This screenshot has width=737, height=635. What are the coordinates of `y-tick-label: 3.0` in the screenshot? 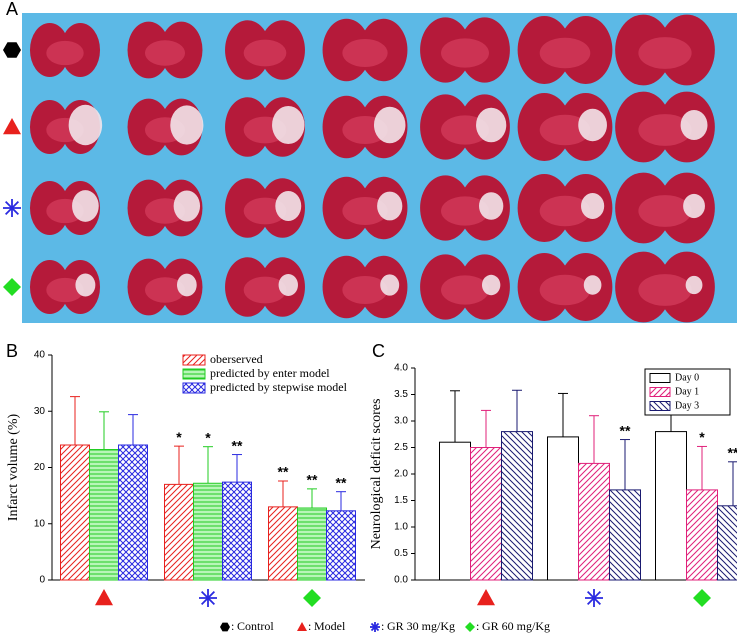 It's located at (401, 421).